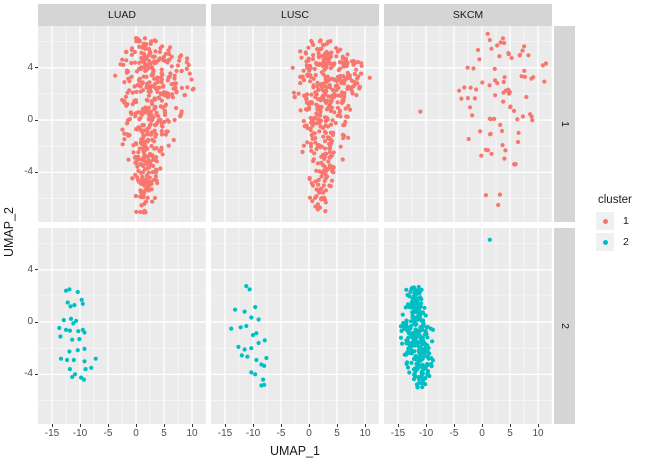 Image resolution: width=647 pixels, height=468 pixels. What do you see at coordinates (538, 433) in the screenshot?
I see `x-tick-label: 10` at bounding box center [538, 433].